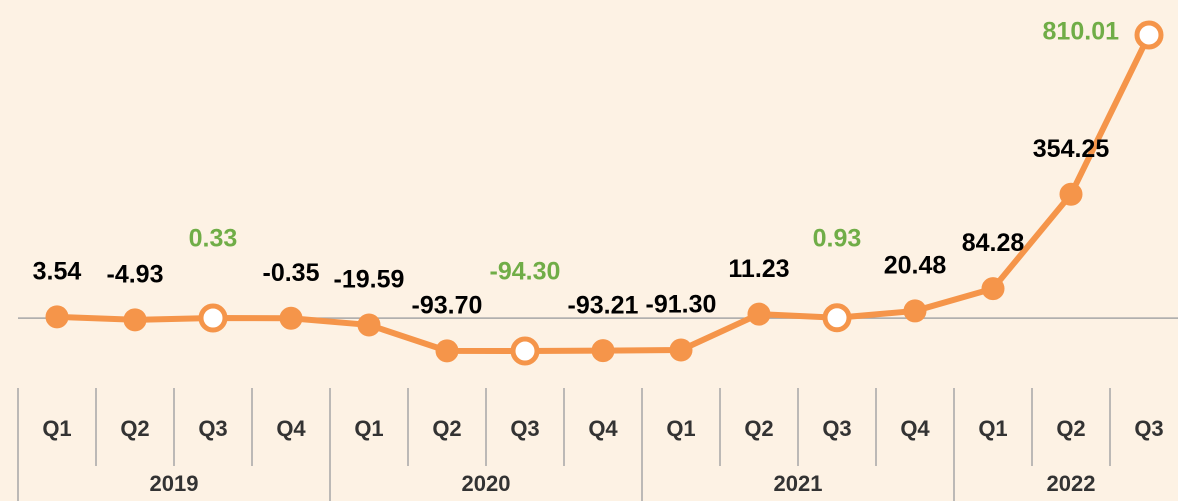 Image resolution: width=1178 pixels, height=501 pixels. Describe the element at coordinates (837, 238) in the screenshot. I see `data-label: 0.93` at that location.